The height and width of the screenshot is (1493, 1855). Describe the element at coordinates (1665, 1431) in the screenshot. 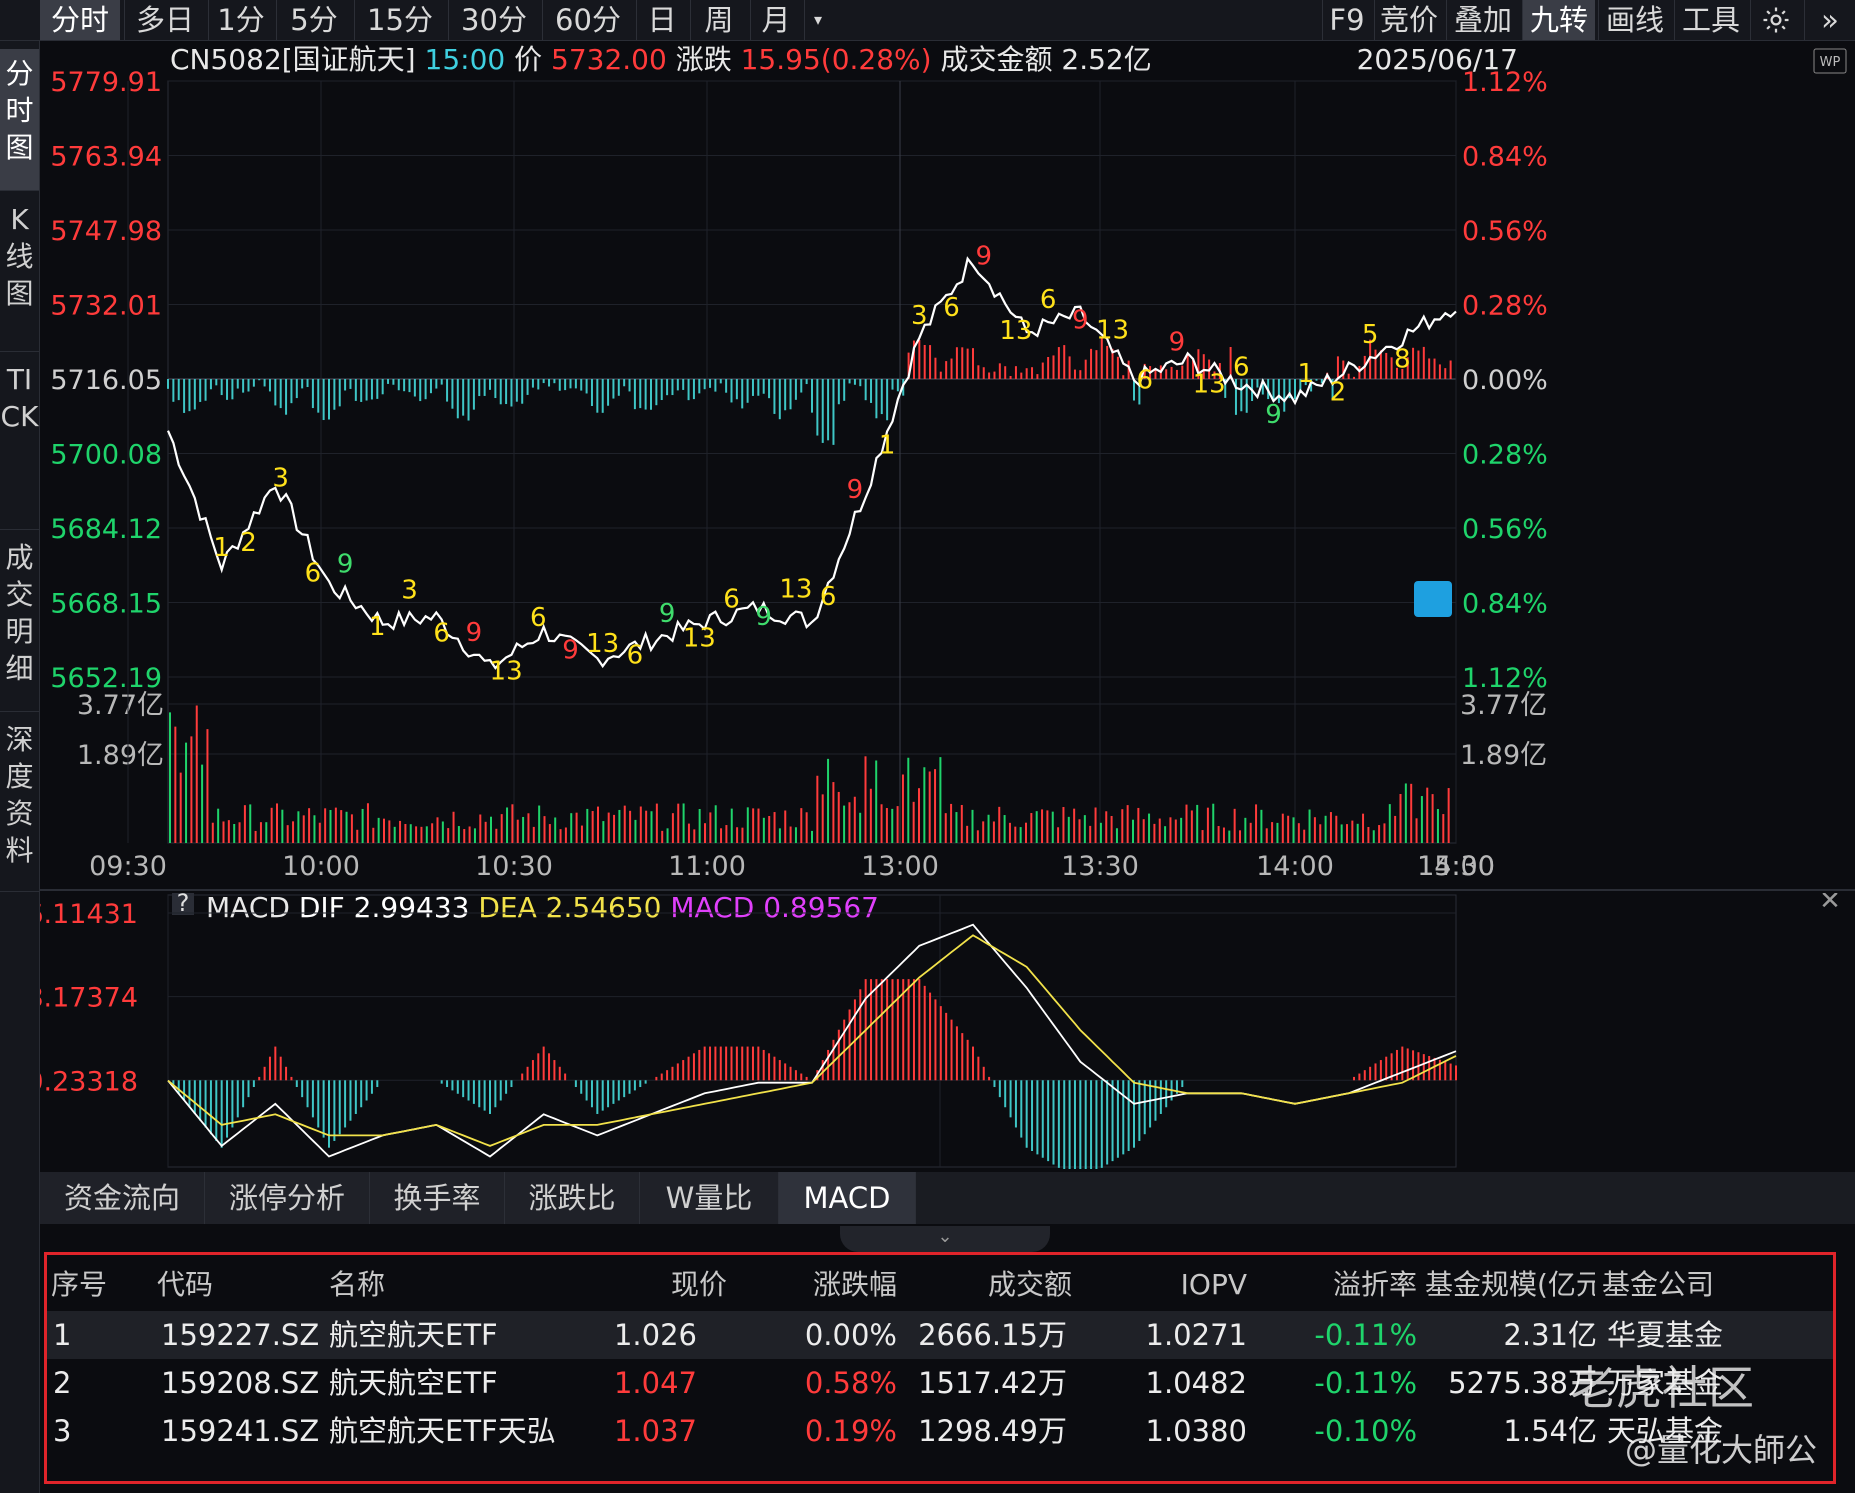

I see `cell-fund-company: 天弘基金` at that location.